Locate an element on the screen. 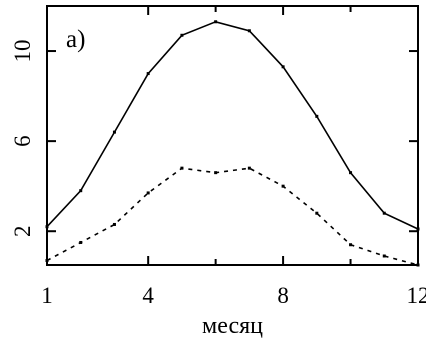 The height and width of the screenshot is (339, 426). y-tick-label: 2 is located at coordinates (22, 231).